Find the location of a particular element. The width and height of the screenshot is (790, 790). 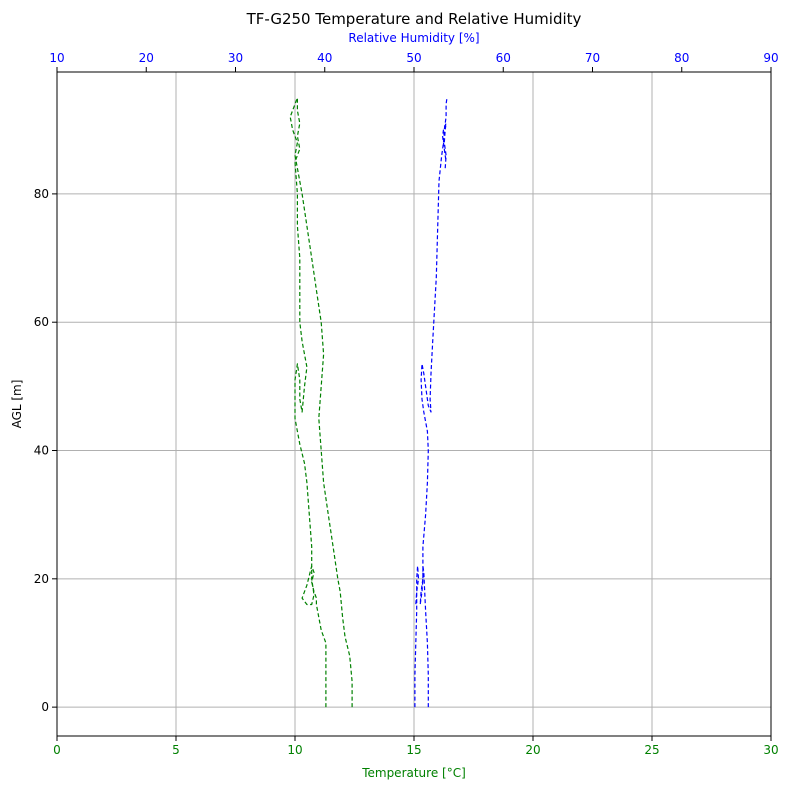

x2-tick-label: 60 is located at coordinates (503, 58).